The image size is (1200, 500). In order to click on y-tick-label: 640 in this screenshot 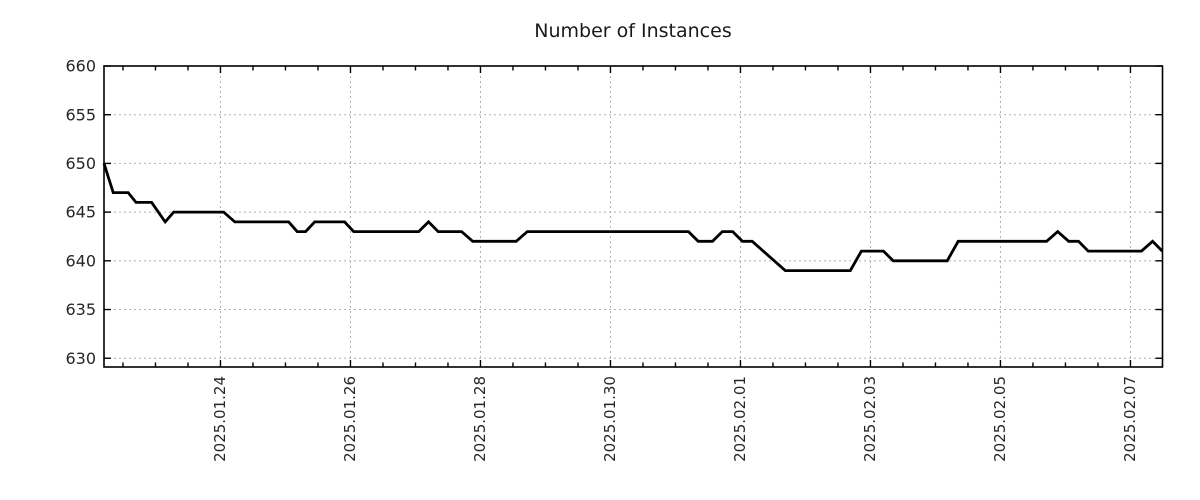, I will do `click(80, 260)`.